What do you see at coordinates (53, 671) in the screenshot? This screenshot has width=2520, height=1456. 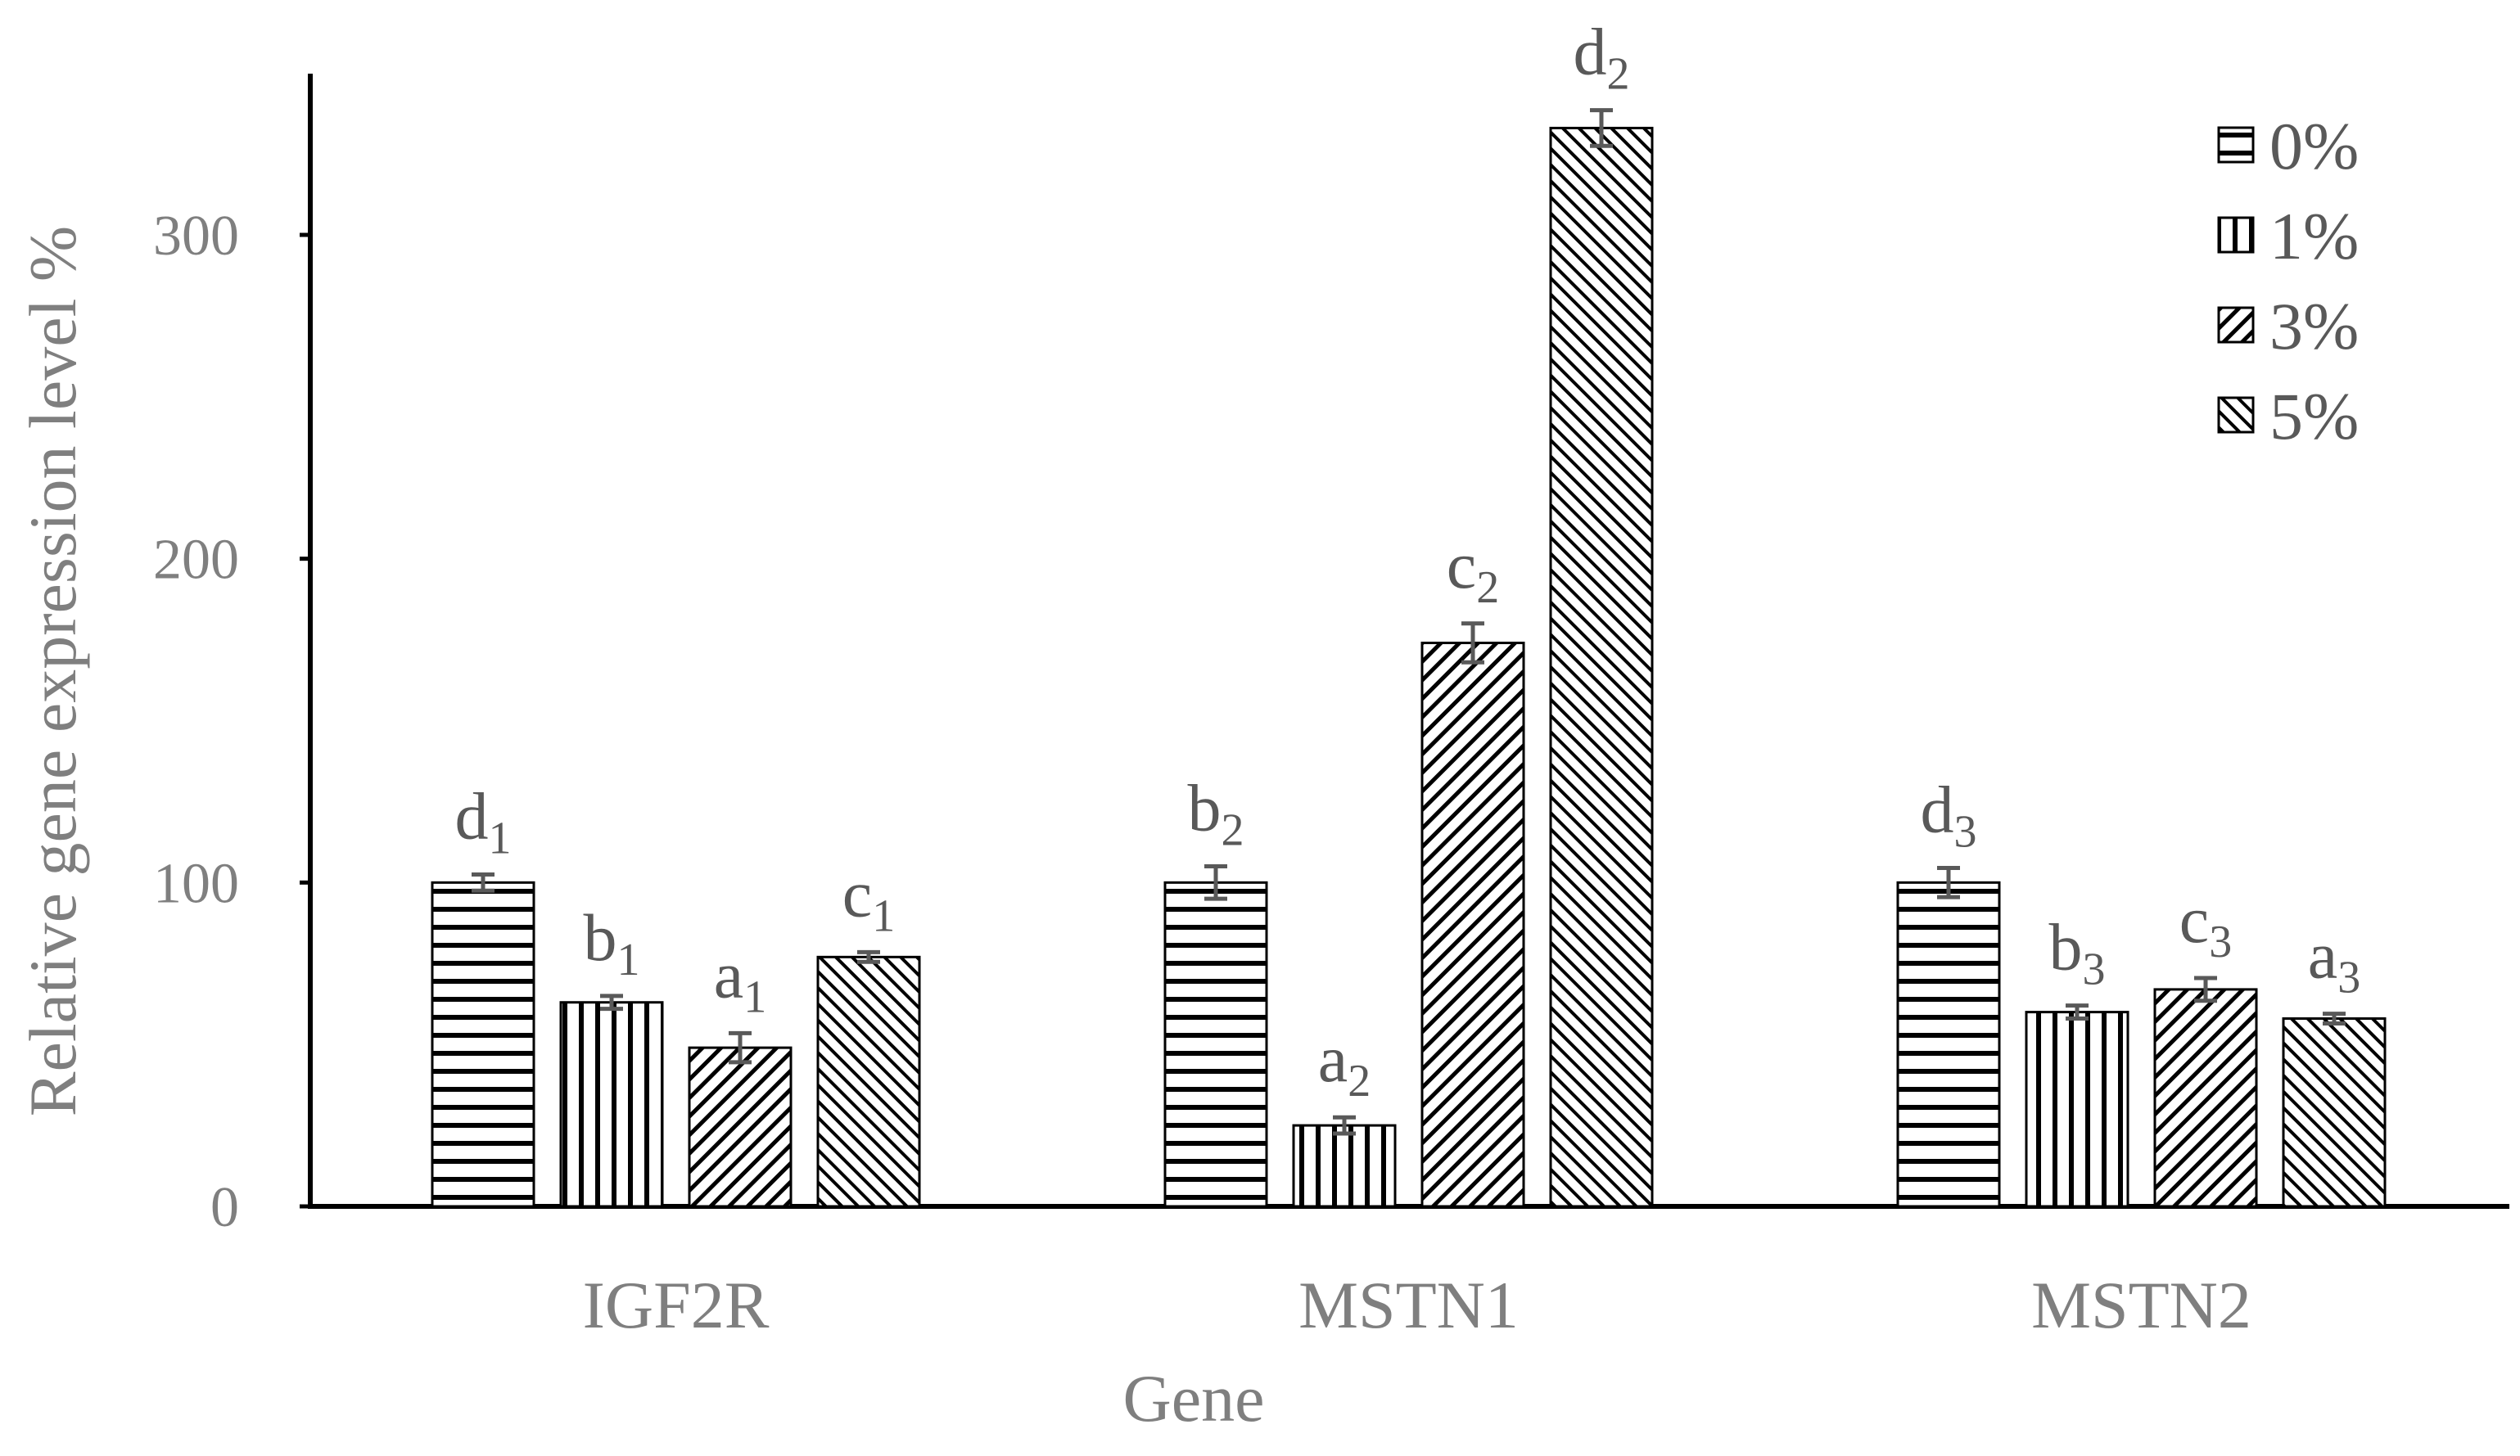 I see `y-axis-title: Relative gene expression level %` at bounding box center [53, 671].